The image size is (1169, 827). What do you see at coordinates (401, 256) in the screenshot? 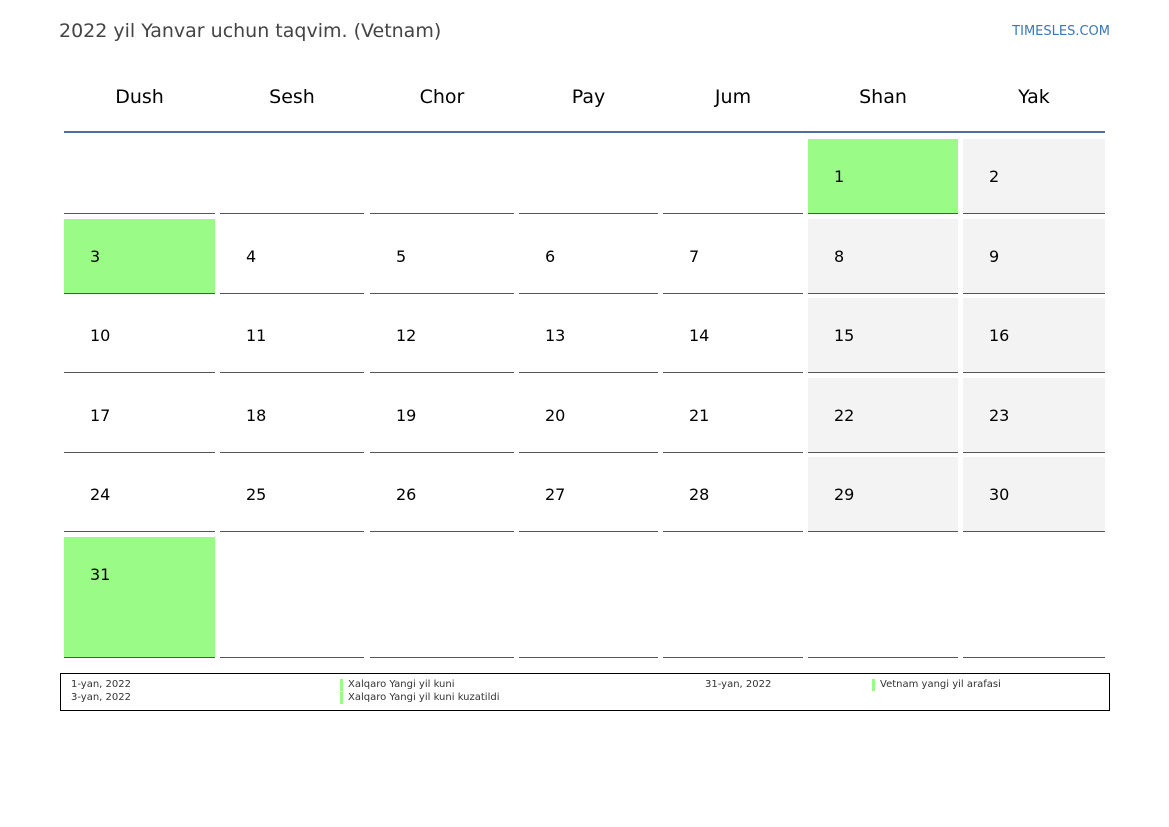
I see `day-number: 5` at bounding box center [401, 256].